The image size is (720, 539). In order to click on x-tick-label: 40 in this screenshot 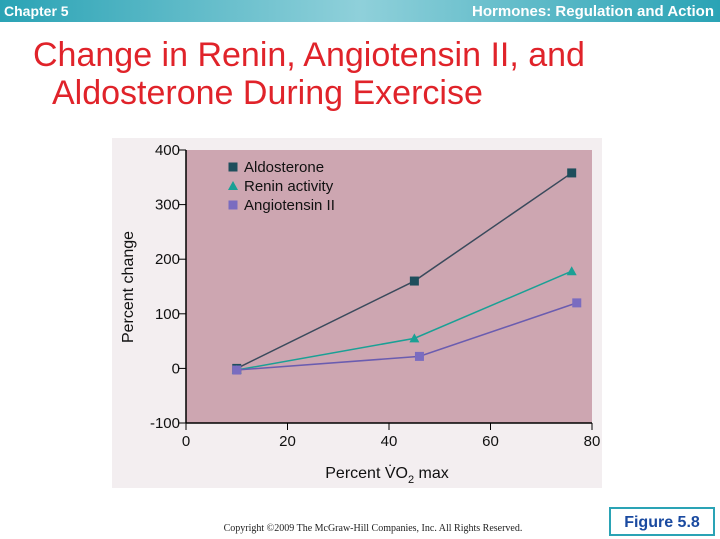, I will do `click(389, 441)`.